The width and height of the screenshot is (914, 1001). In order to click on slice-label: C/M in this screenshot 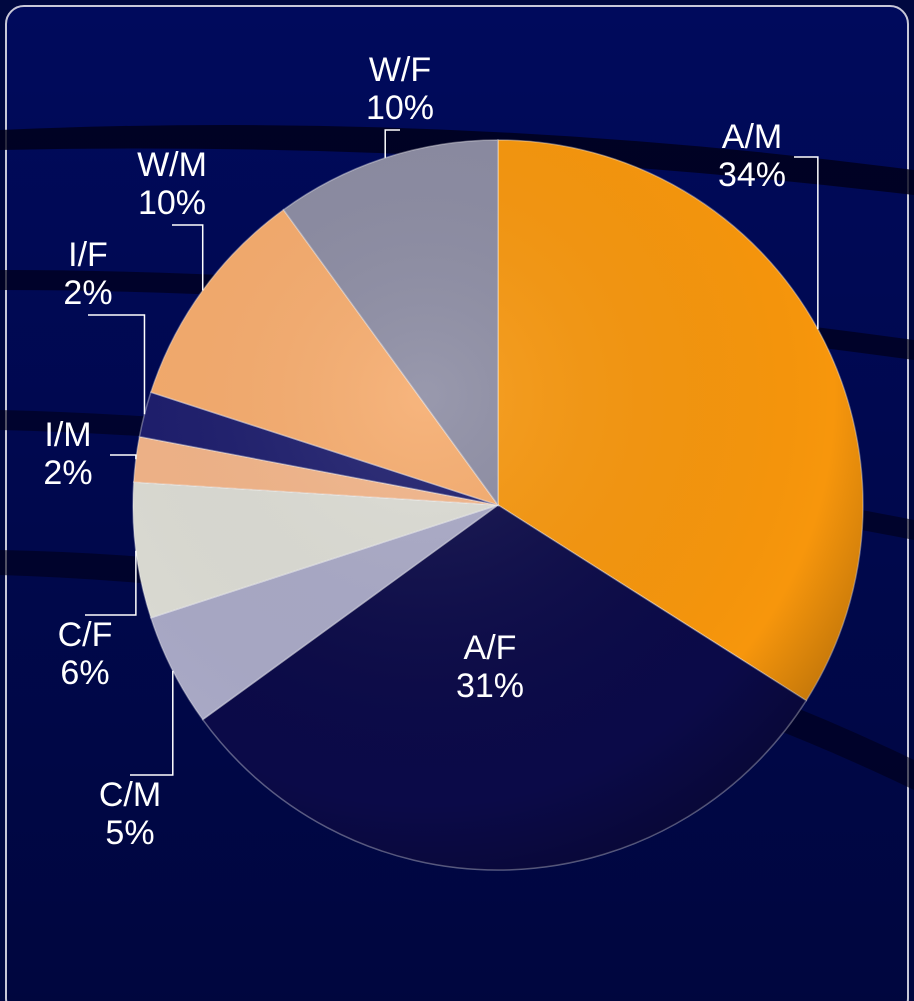, I will do `click(130, 795)`.